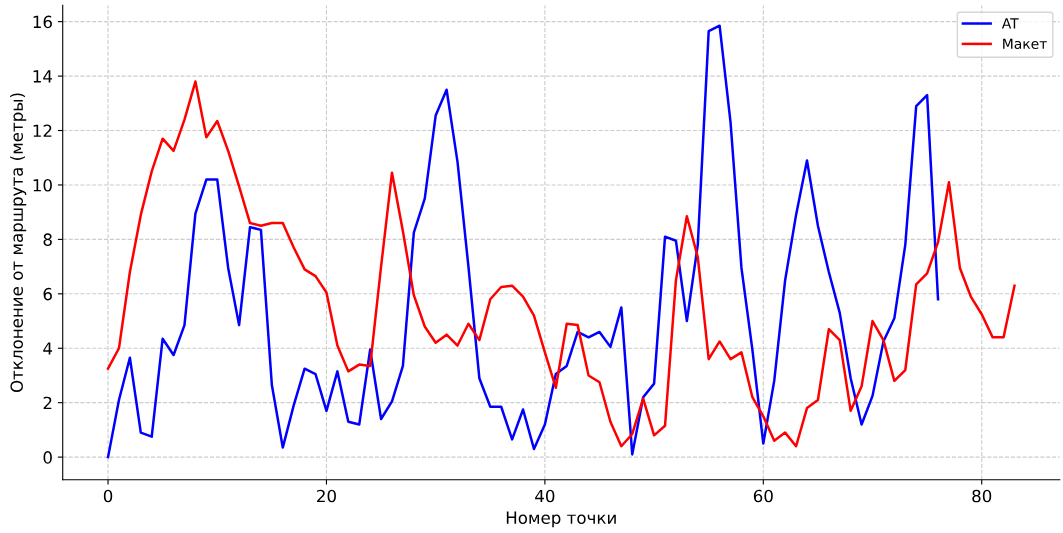  Describe the element at coordinates (108, 496) in the screenshot. I see `x-tick-label: 0` at that location.